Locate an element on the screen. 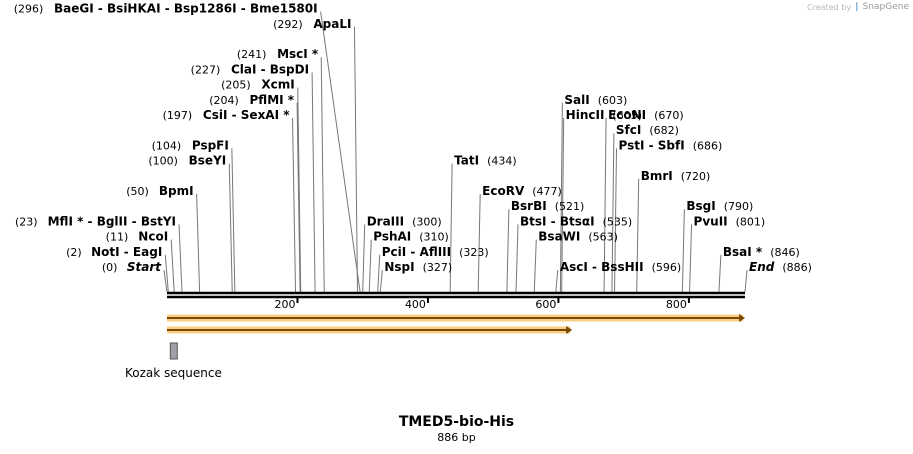  snapgene-logo-icon: ❙ is located at coordinates (857, 7).